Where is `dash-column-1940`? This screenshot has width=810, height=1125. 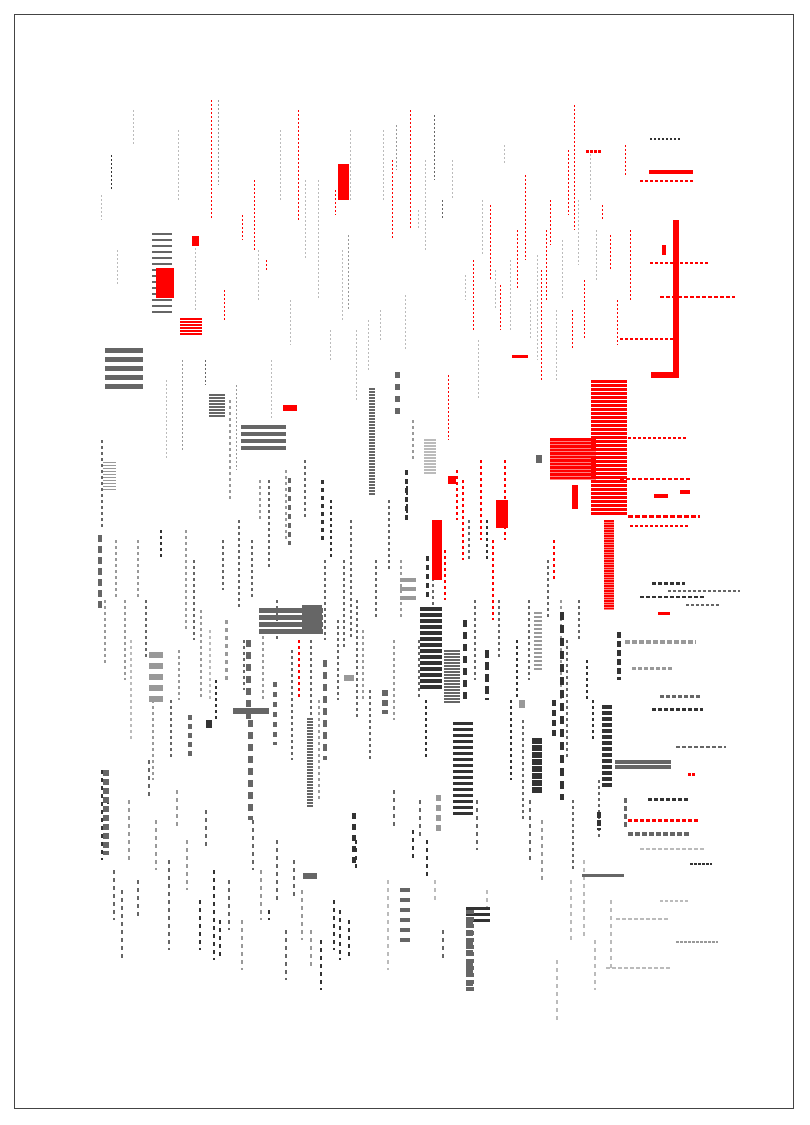 dash-column-1940 is located at coordinates (599, 781).